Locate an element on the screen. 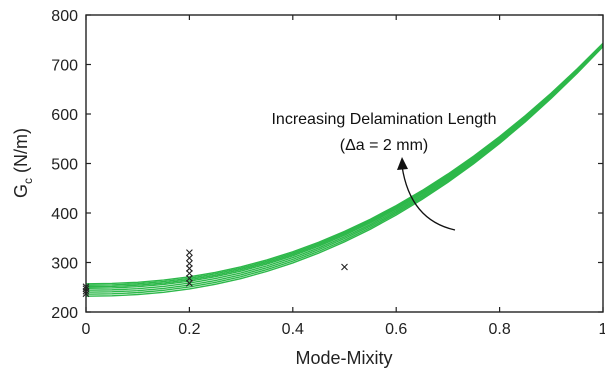  y-tick-label: 500 is located at coordinates (64, 165).